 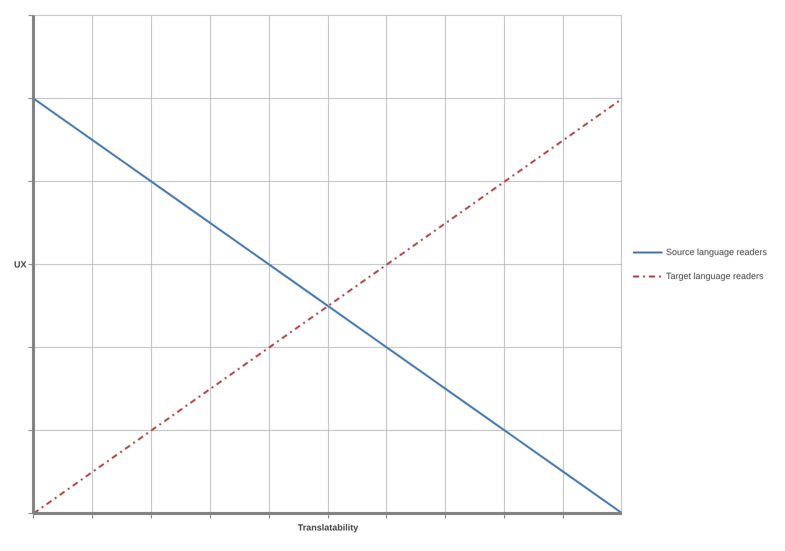 I want to click on legend-label: Source language readers, so click(x=717, y=252).